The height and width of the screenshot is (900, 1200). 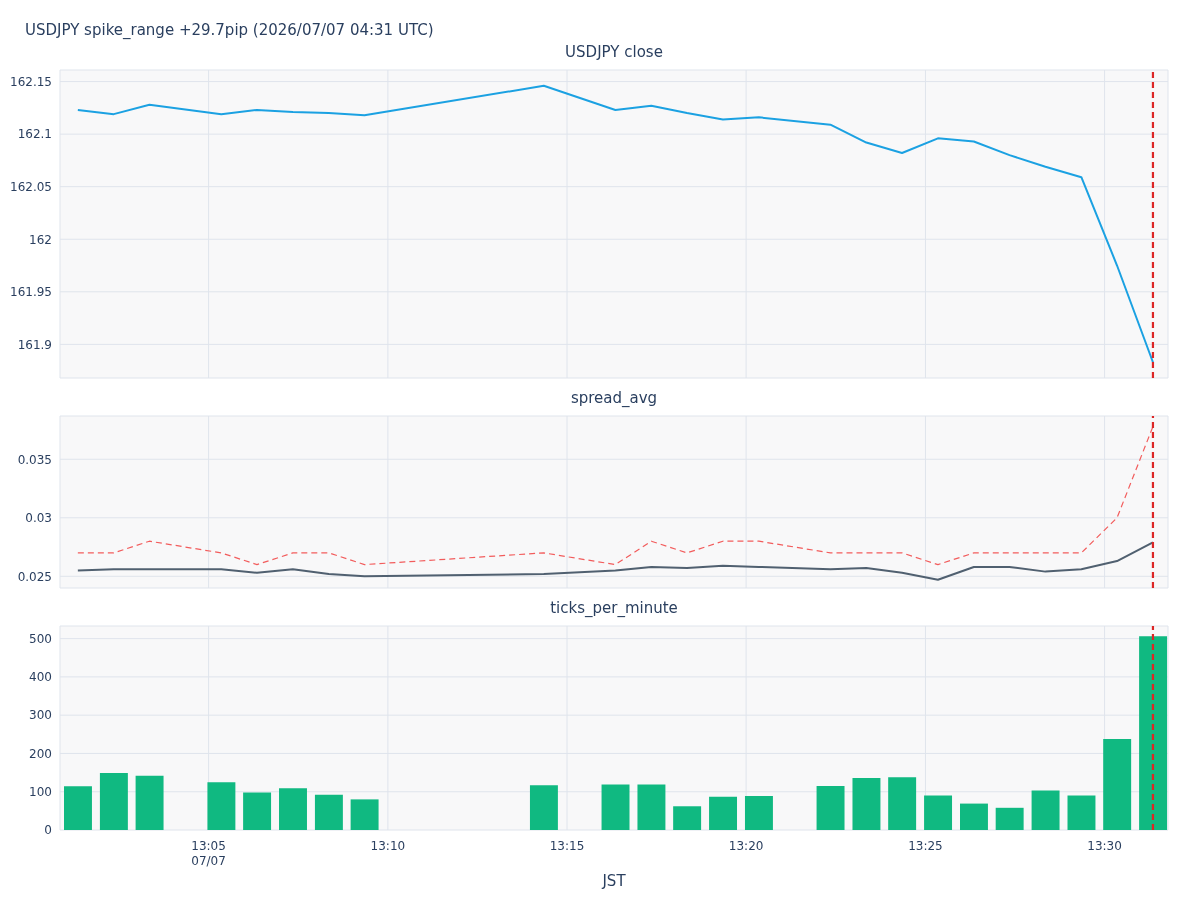 What do you see at coordinates (40, 638) in the screenshot?
I see `y-tick-label: 500` at bounding box center [40, 638].